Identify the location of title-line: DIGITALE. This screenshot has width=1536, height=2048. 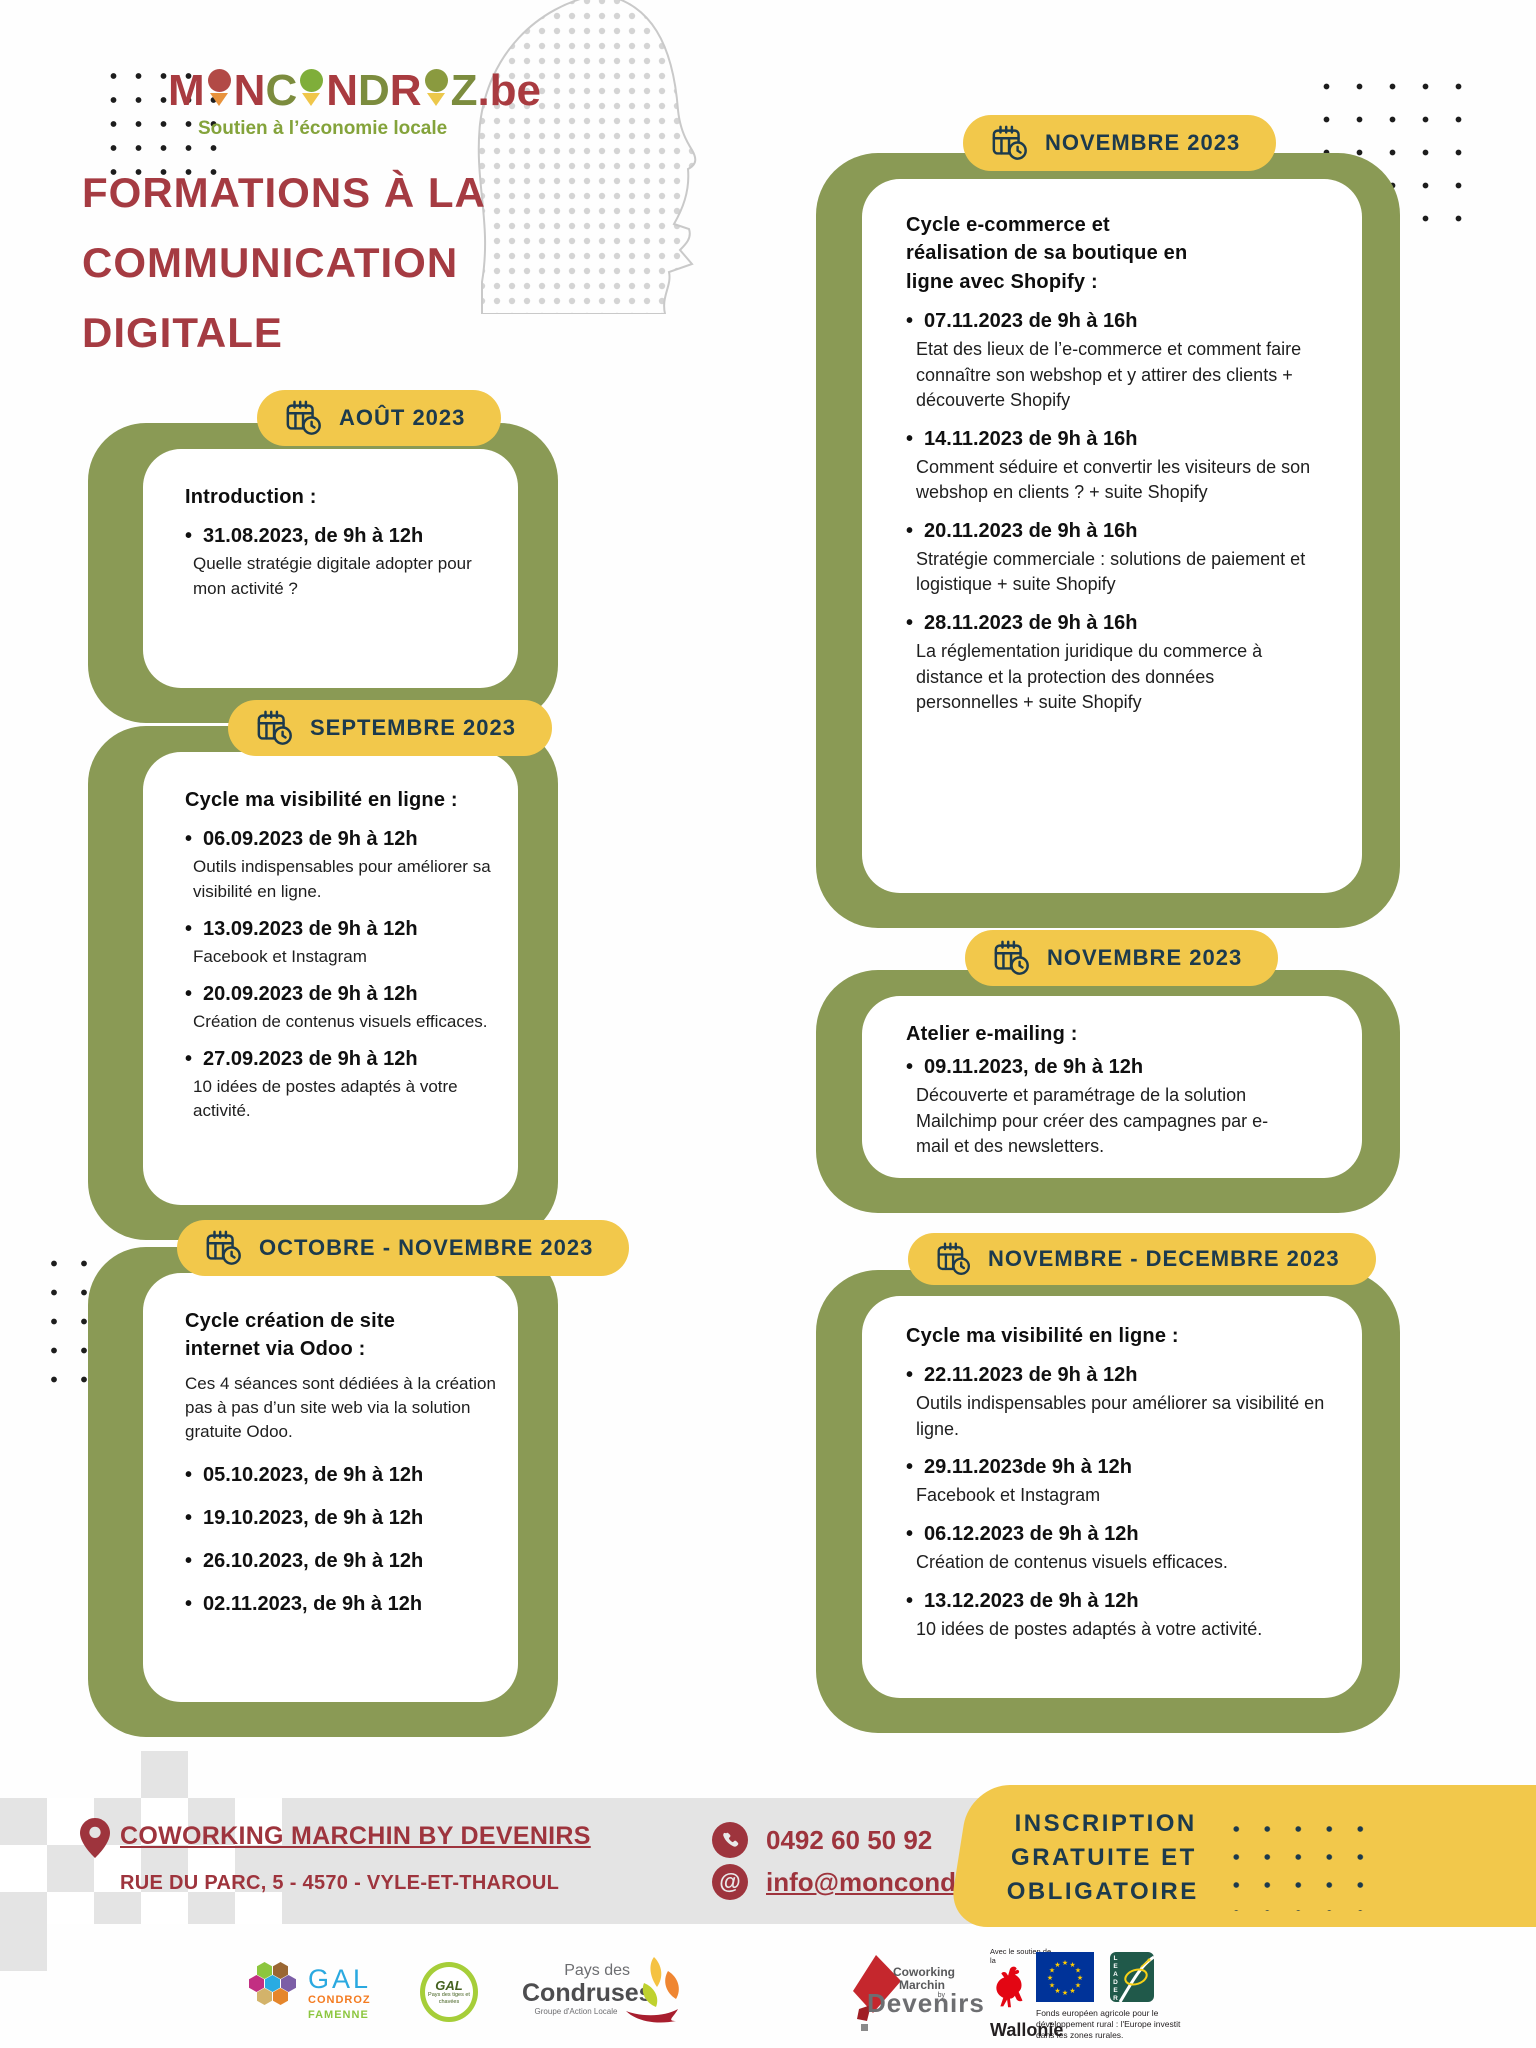
(182, 332).